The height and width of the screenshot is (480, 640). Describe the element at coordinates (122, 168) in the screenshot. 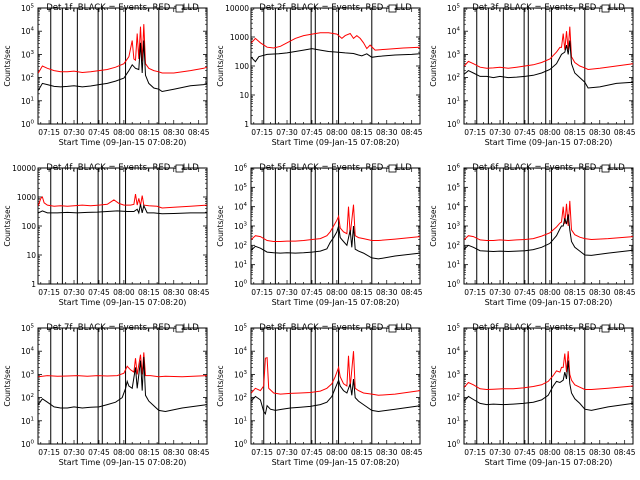

I see `panel-title: Det 4f, BLACK = Events, RED = LLD` at that location.